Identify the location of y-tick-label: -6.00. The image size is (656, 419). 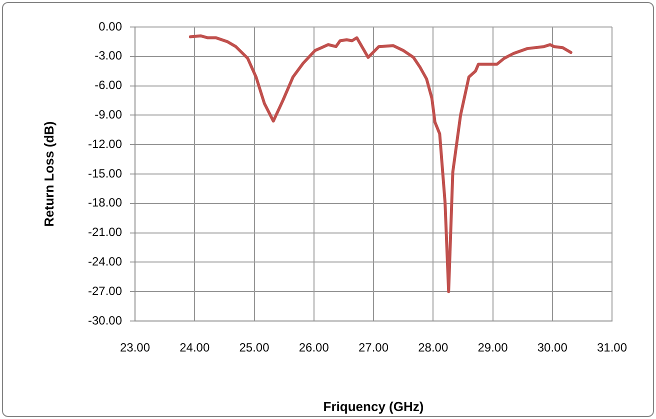
(108, 85).